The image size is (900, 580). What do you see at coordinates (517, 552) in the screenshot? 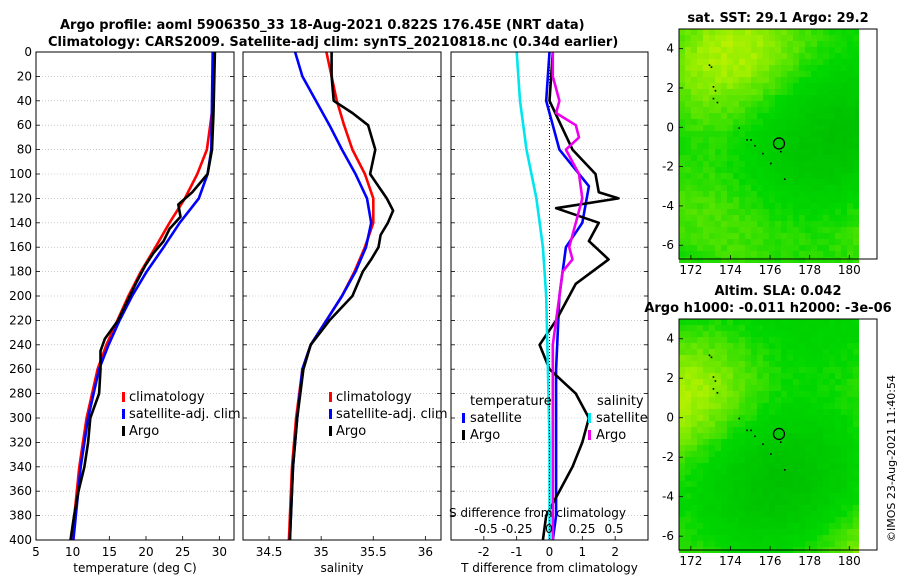
I see `x-tick-label: -1` at bounding box center [517, 552].